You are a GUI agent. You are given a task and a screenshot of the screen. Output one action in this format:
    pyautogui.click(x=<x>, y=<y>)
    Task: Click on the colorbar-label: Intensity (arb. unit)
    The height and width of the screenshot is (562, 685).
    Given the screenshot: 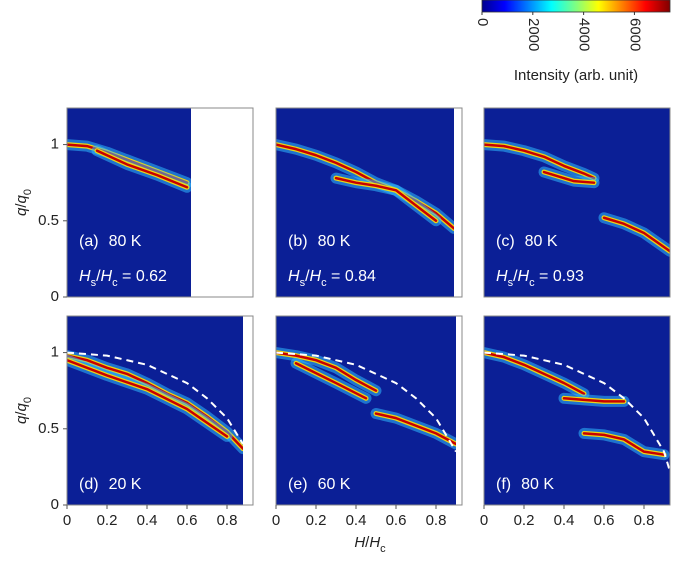 What is the action you would take?
    pyautogui.click(x=576, y=75)
    